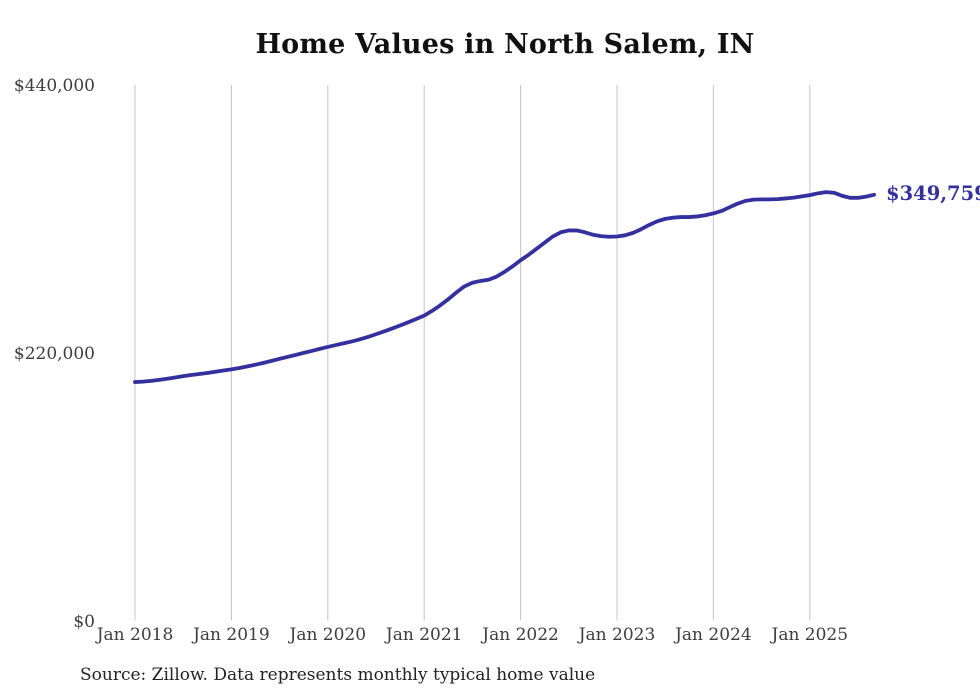 This screenshot has width=980, height=699. Describe the element at coordinates (424, 635) in the screenshot. I see `x-axis-label: Jan 2021` at that location.